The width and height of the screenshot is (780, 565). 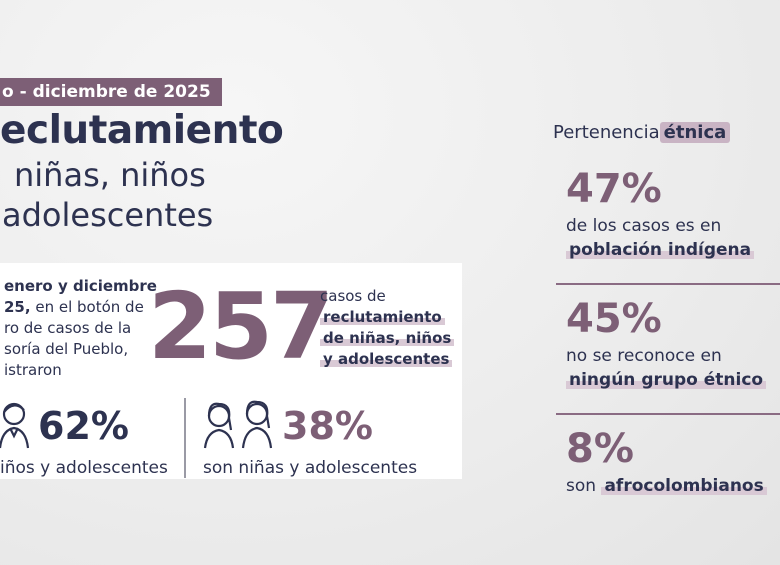 What do you see at coordinates (614, 319) in the screenshot?
I see `ethnic-percent: 45%` at bounding box center [614, 319].